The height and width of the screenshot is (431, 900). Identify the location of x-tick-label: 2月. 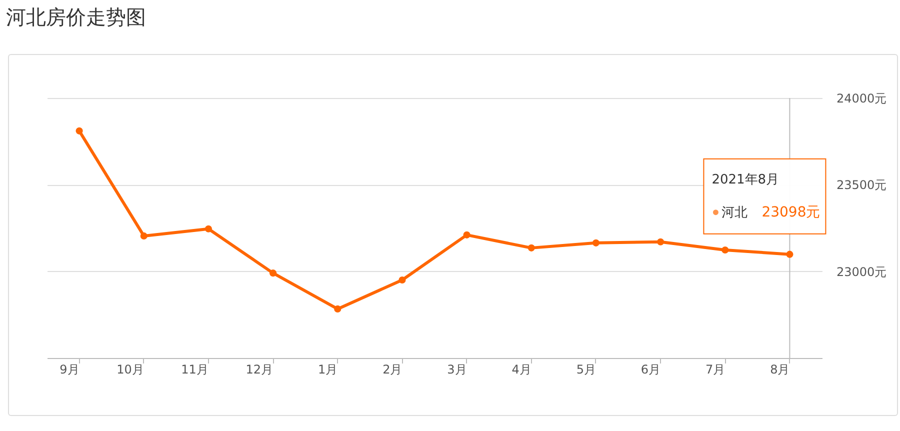
(392, 369).